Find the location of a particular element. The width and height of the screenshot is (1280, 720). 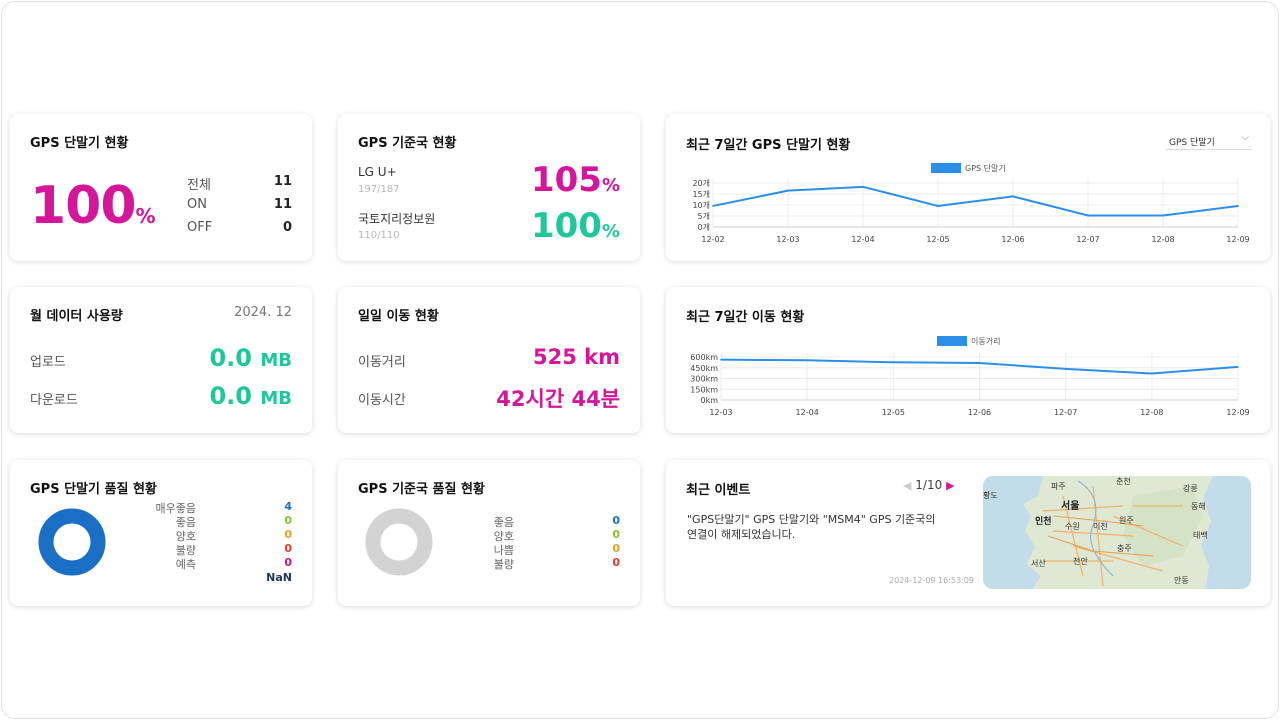

chevron-down-icon: ⌵ is located at coordinates (1245, 137).